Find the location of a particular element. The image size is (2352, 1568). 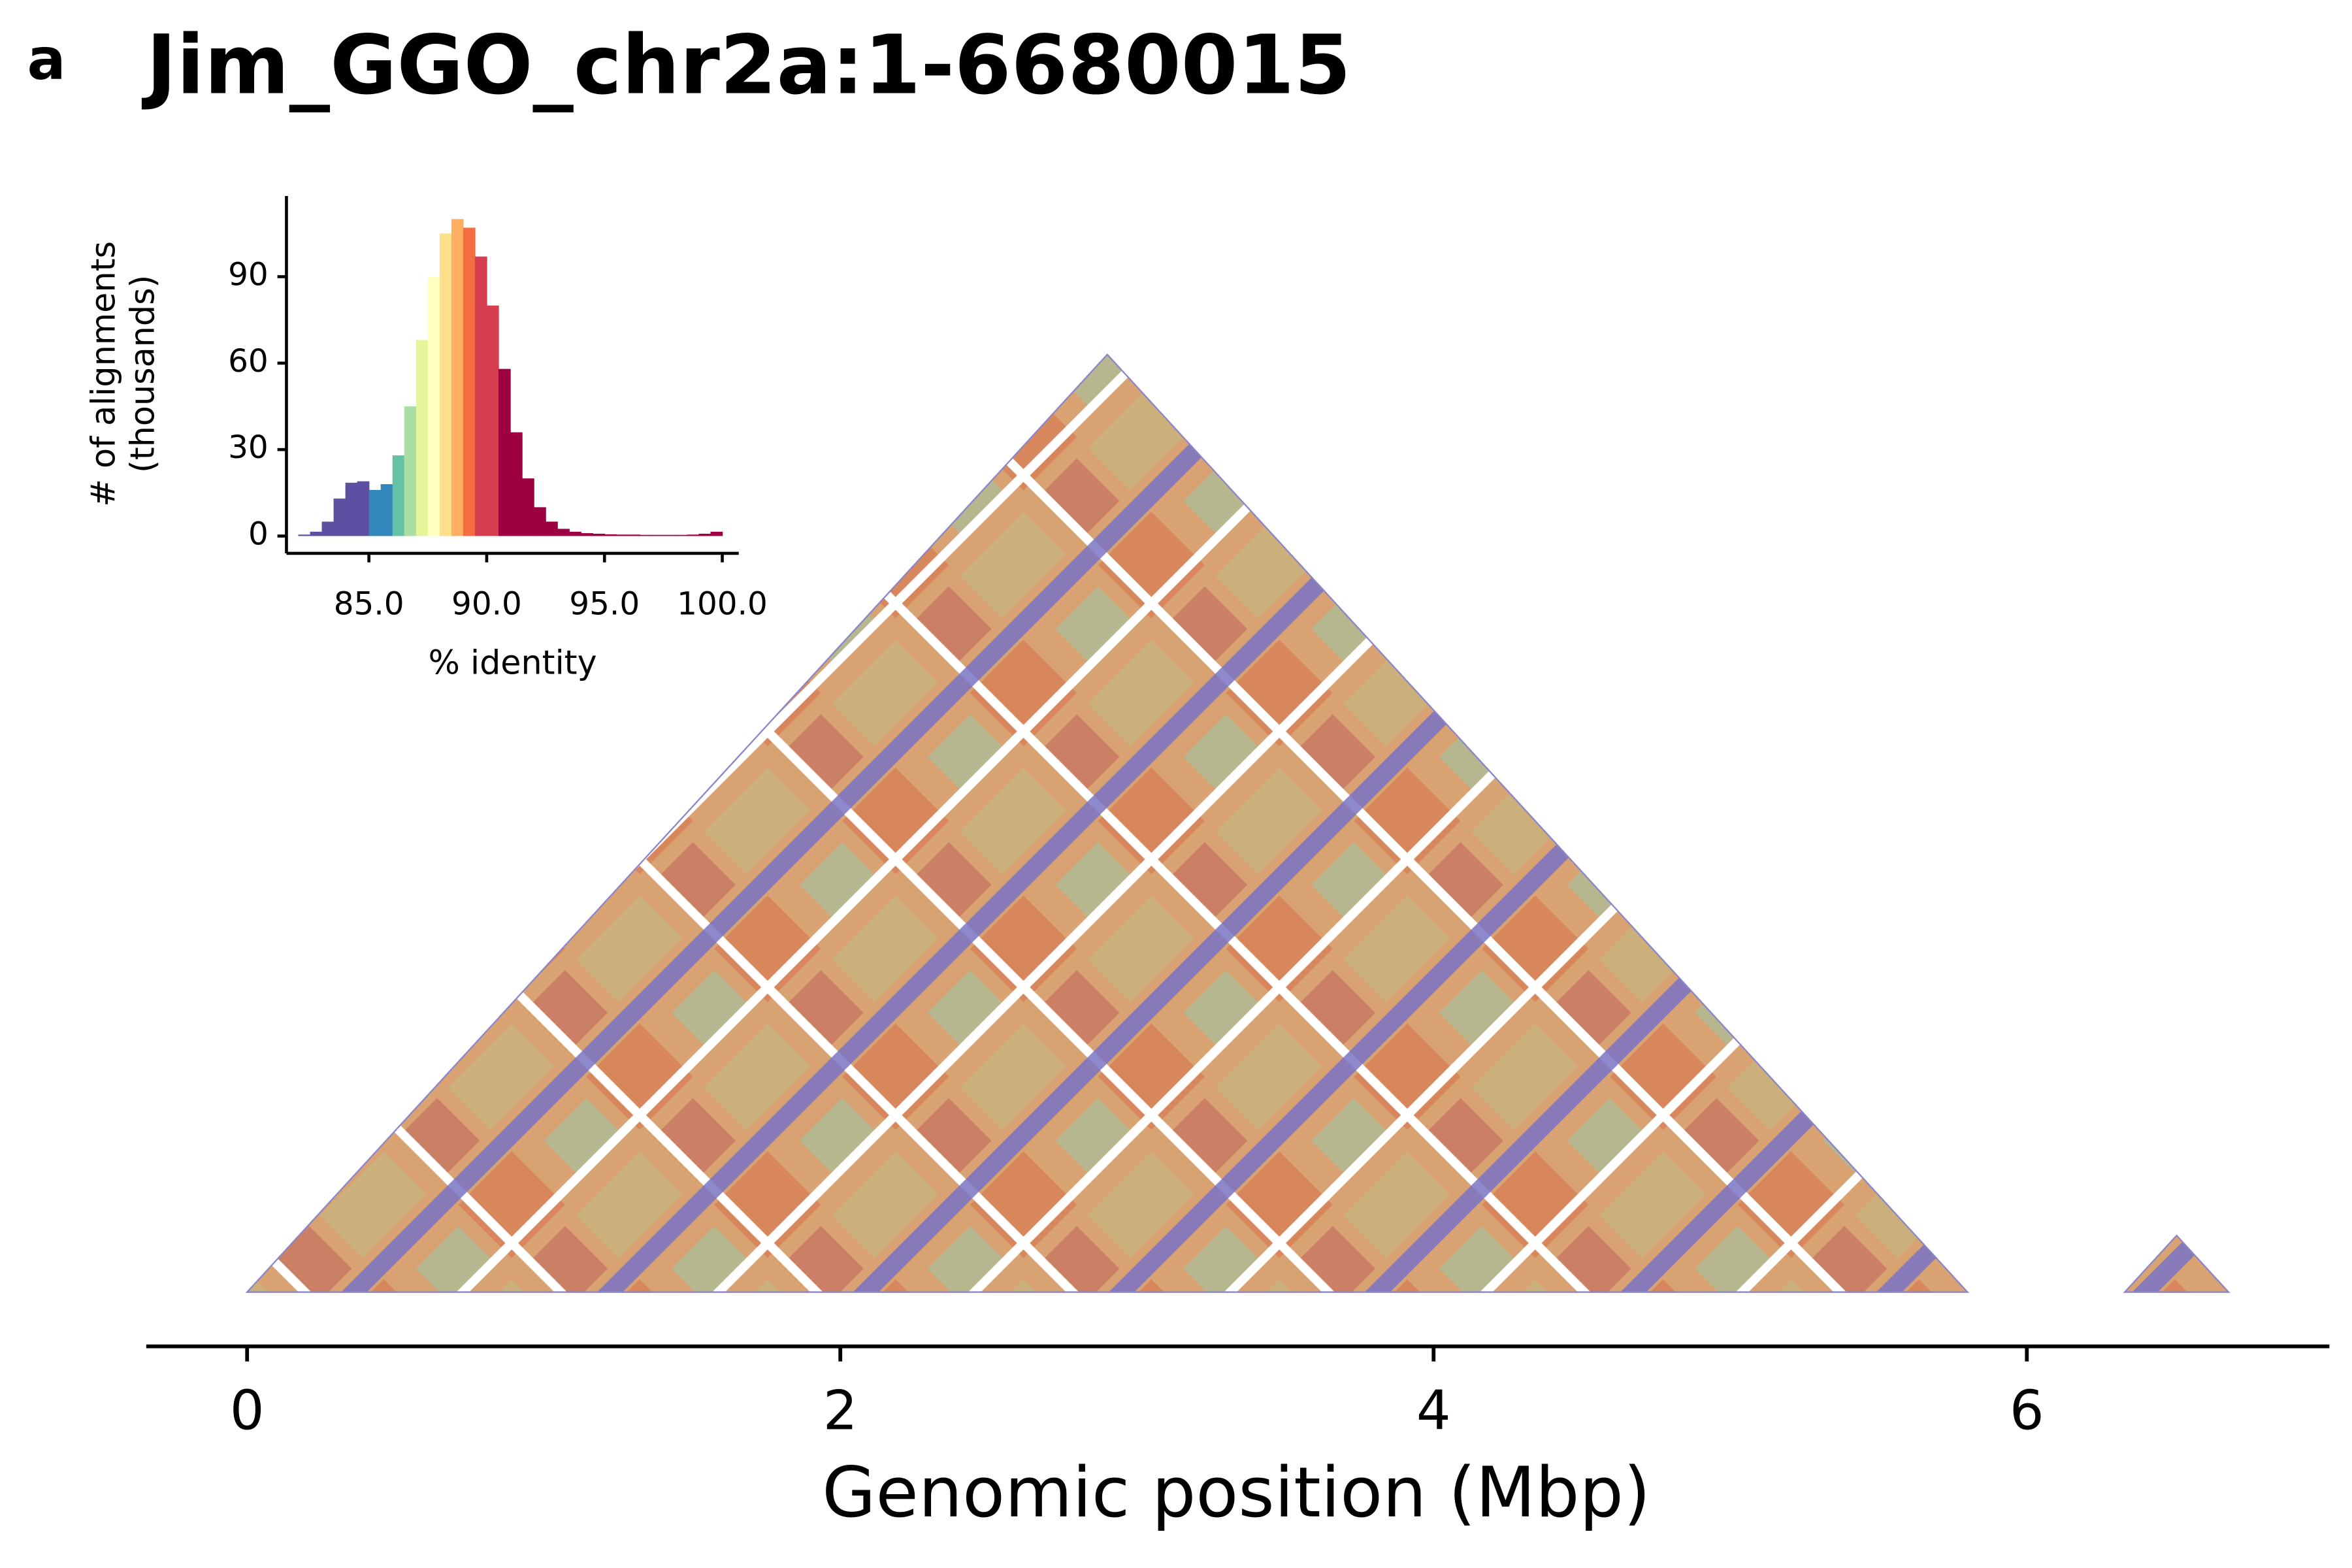

inset-y-axis-label: # of alignments is located at coordinates (103, 374).